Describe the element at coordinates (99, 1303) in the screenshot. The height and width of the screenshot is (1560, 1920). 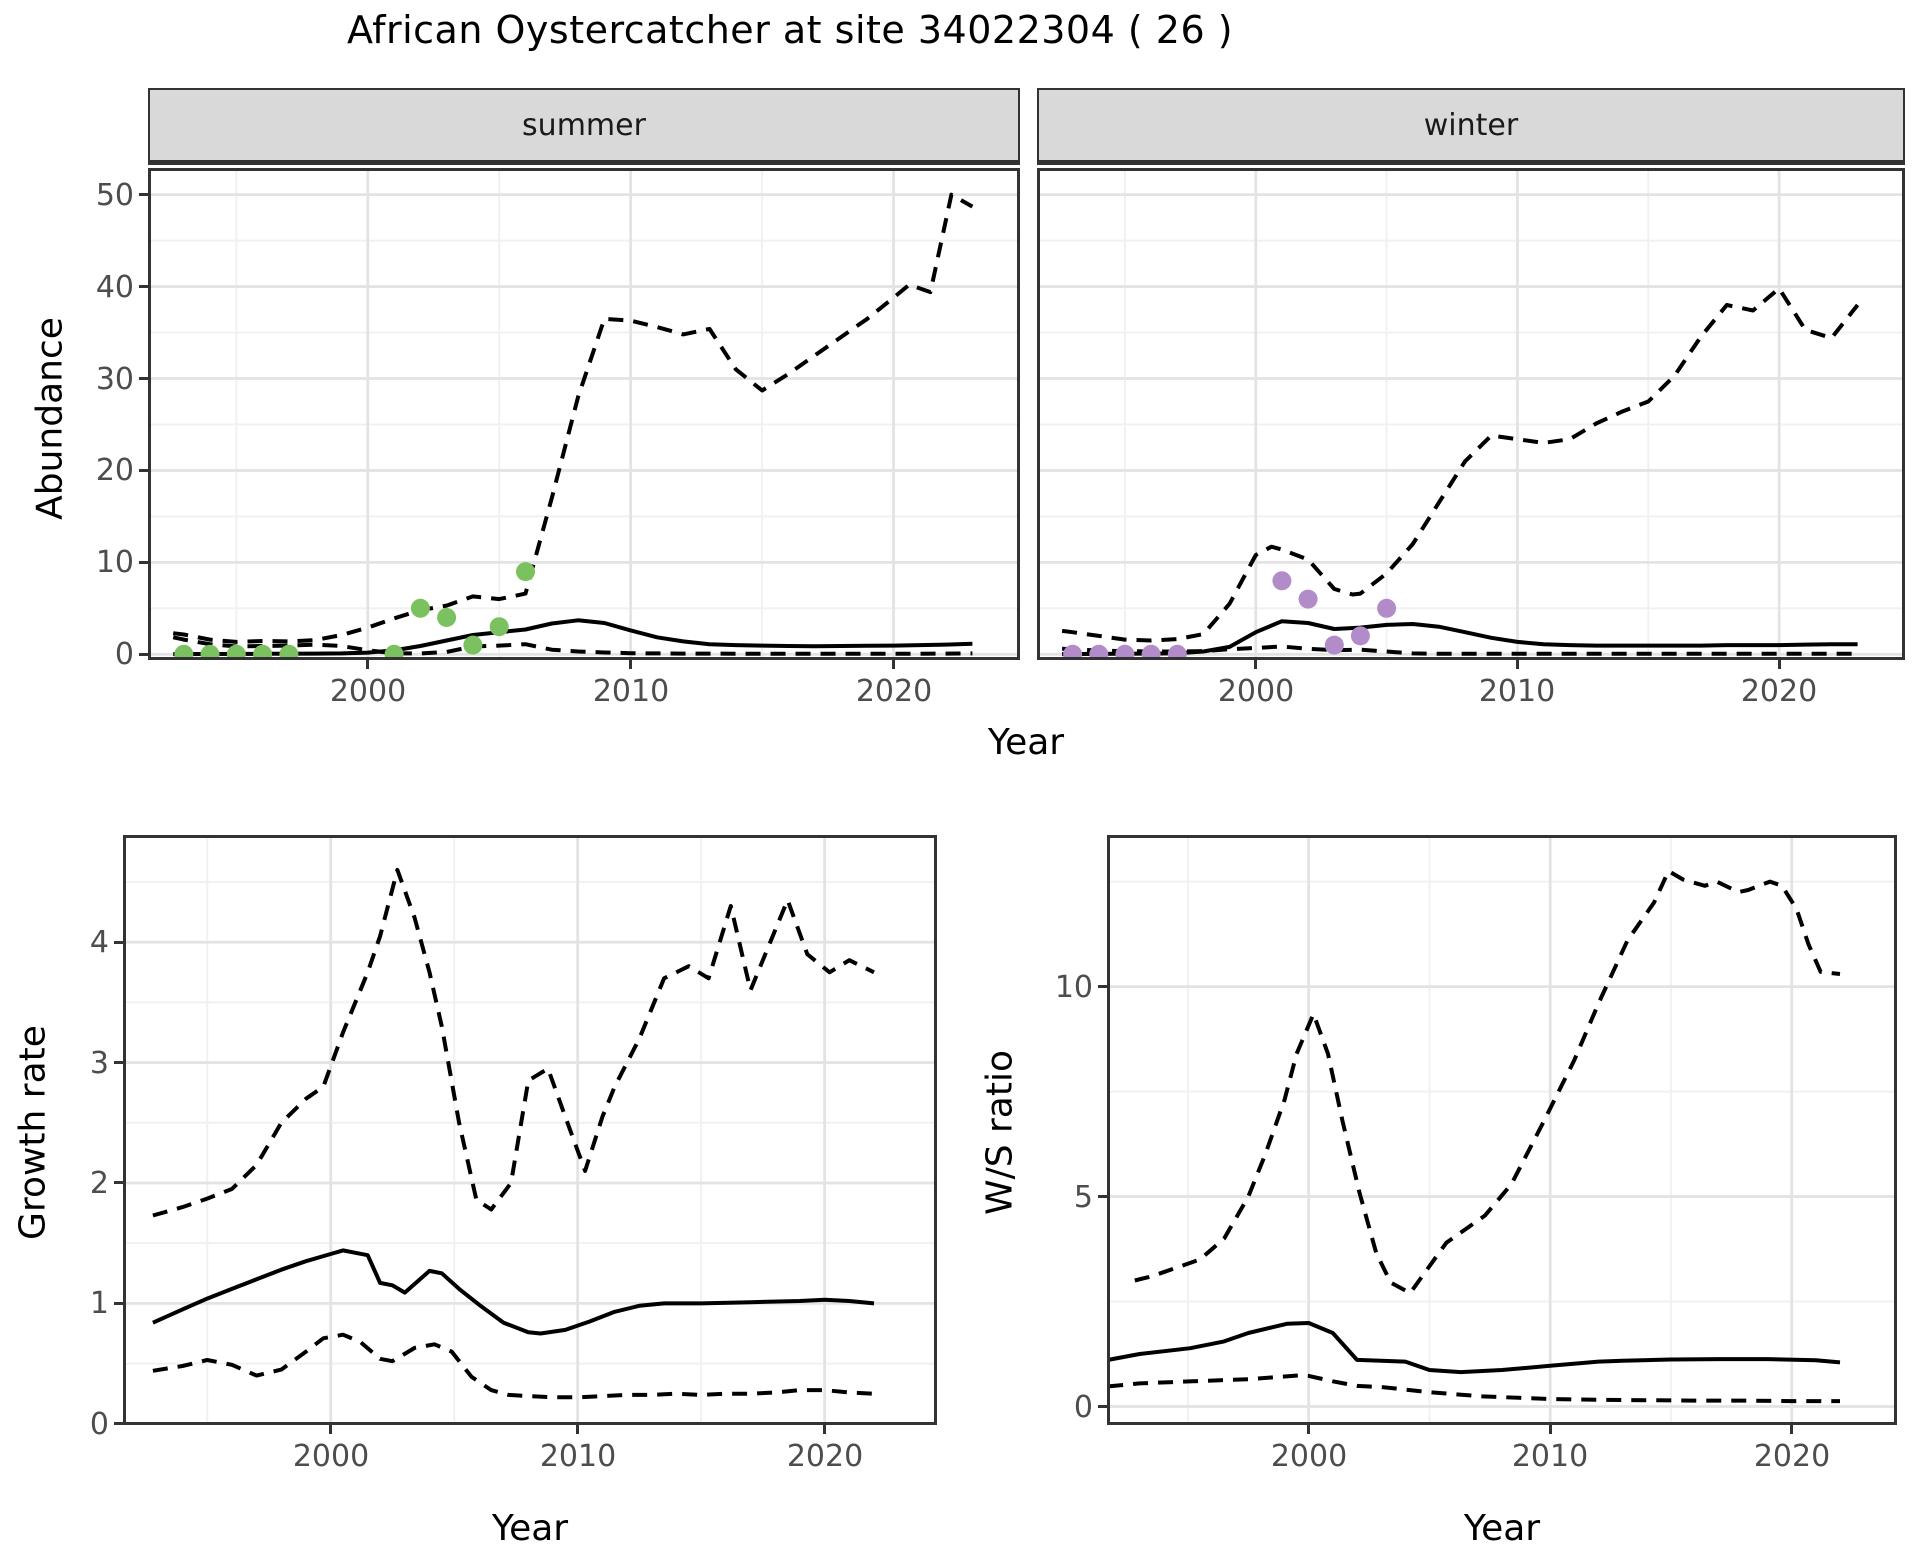
I see `y-tick-label: 1` at that location.